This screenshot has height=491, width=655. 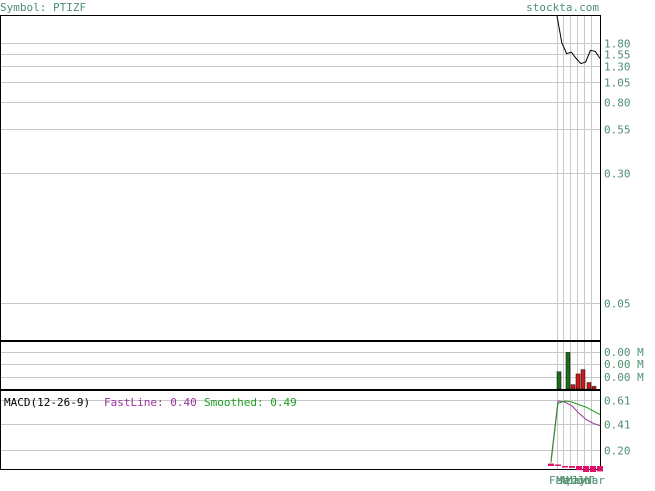 What do you see at coordinates (587, 480) in the screenshot?
I see `x-tick-label: Jul` at bounding box center [587, 480].